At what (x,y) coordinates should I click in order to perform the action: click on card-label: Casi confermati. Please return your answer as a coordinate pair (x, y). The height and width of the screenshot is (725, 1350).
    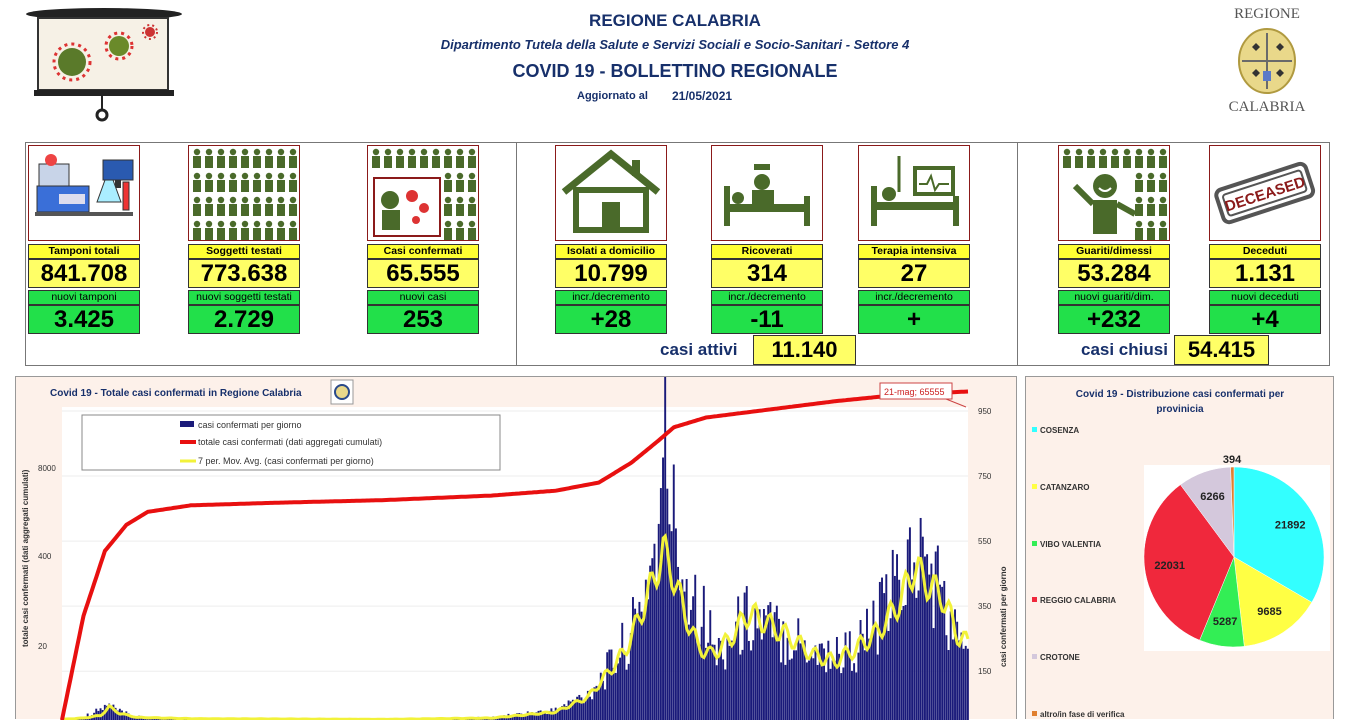
    Looking at the image, I should click on (423, 251).